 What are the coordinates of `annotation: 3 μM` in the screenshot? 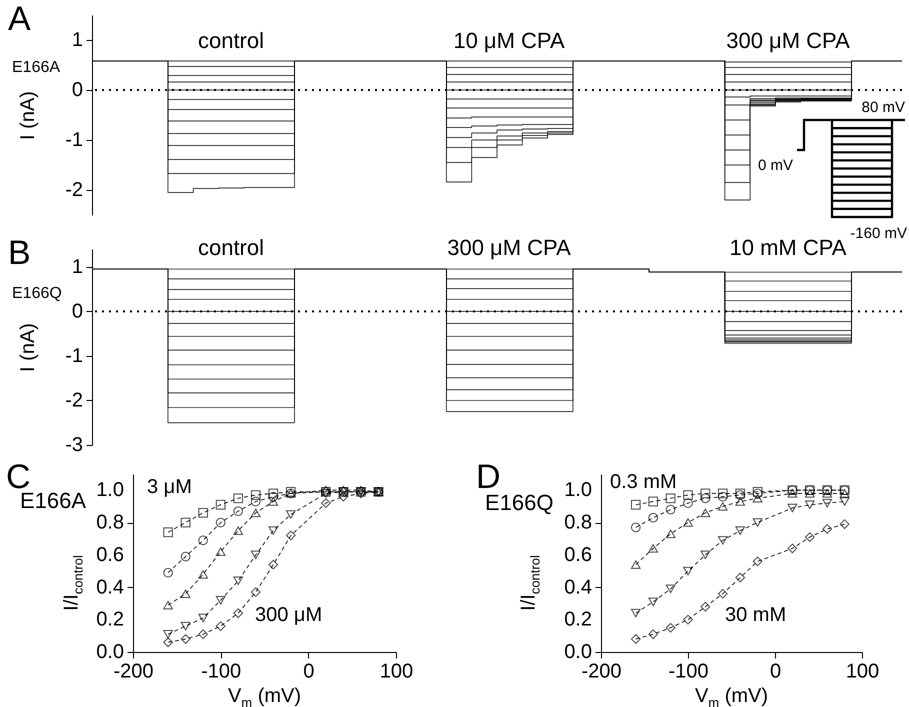 It's located at (169, 487).